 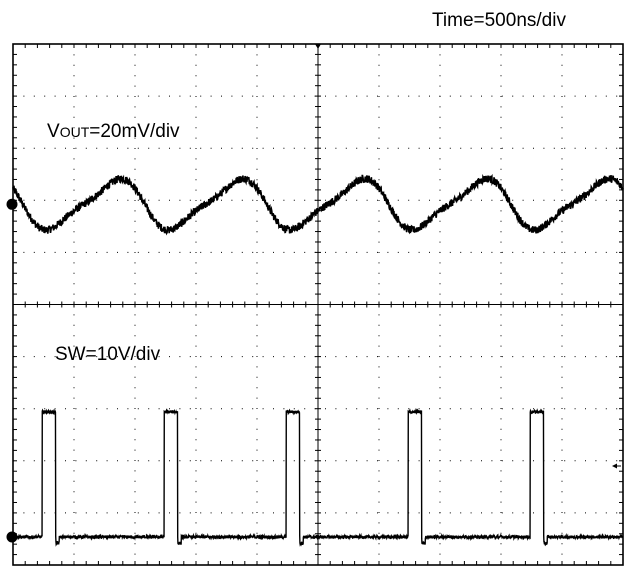 What do you see at coordinates (318, 46) in the screenshot?
I see `trigger-position-marker` at bounding box center [318, 46].